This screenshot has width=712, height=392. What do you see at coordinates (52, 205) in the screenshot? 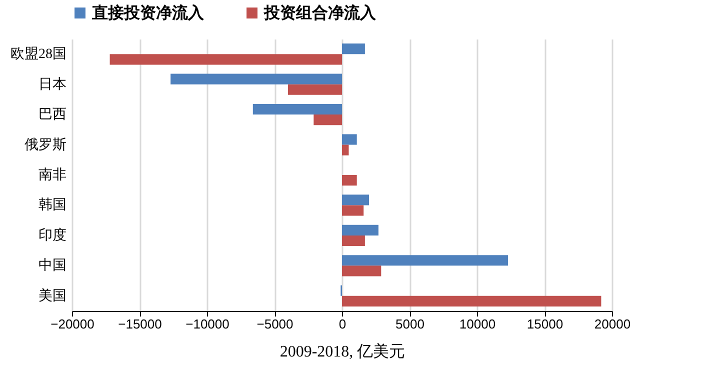
I see `y-tick-label: 韩国` at bounding box center [52, 205].